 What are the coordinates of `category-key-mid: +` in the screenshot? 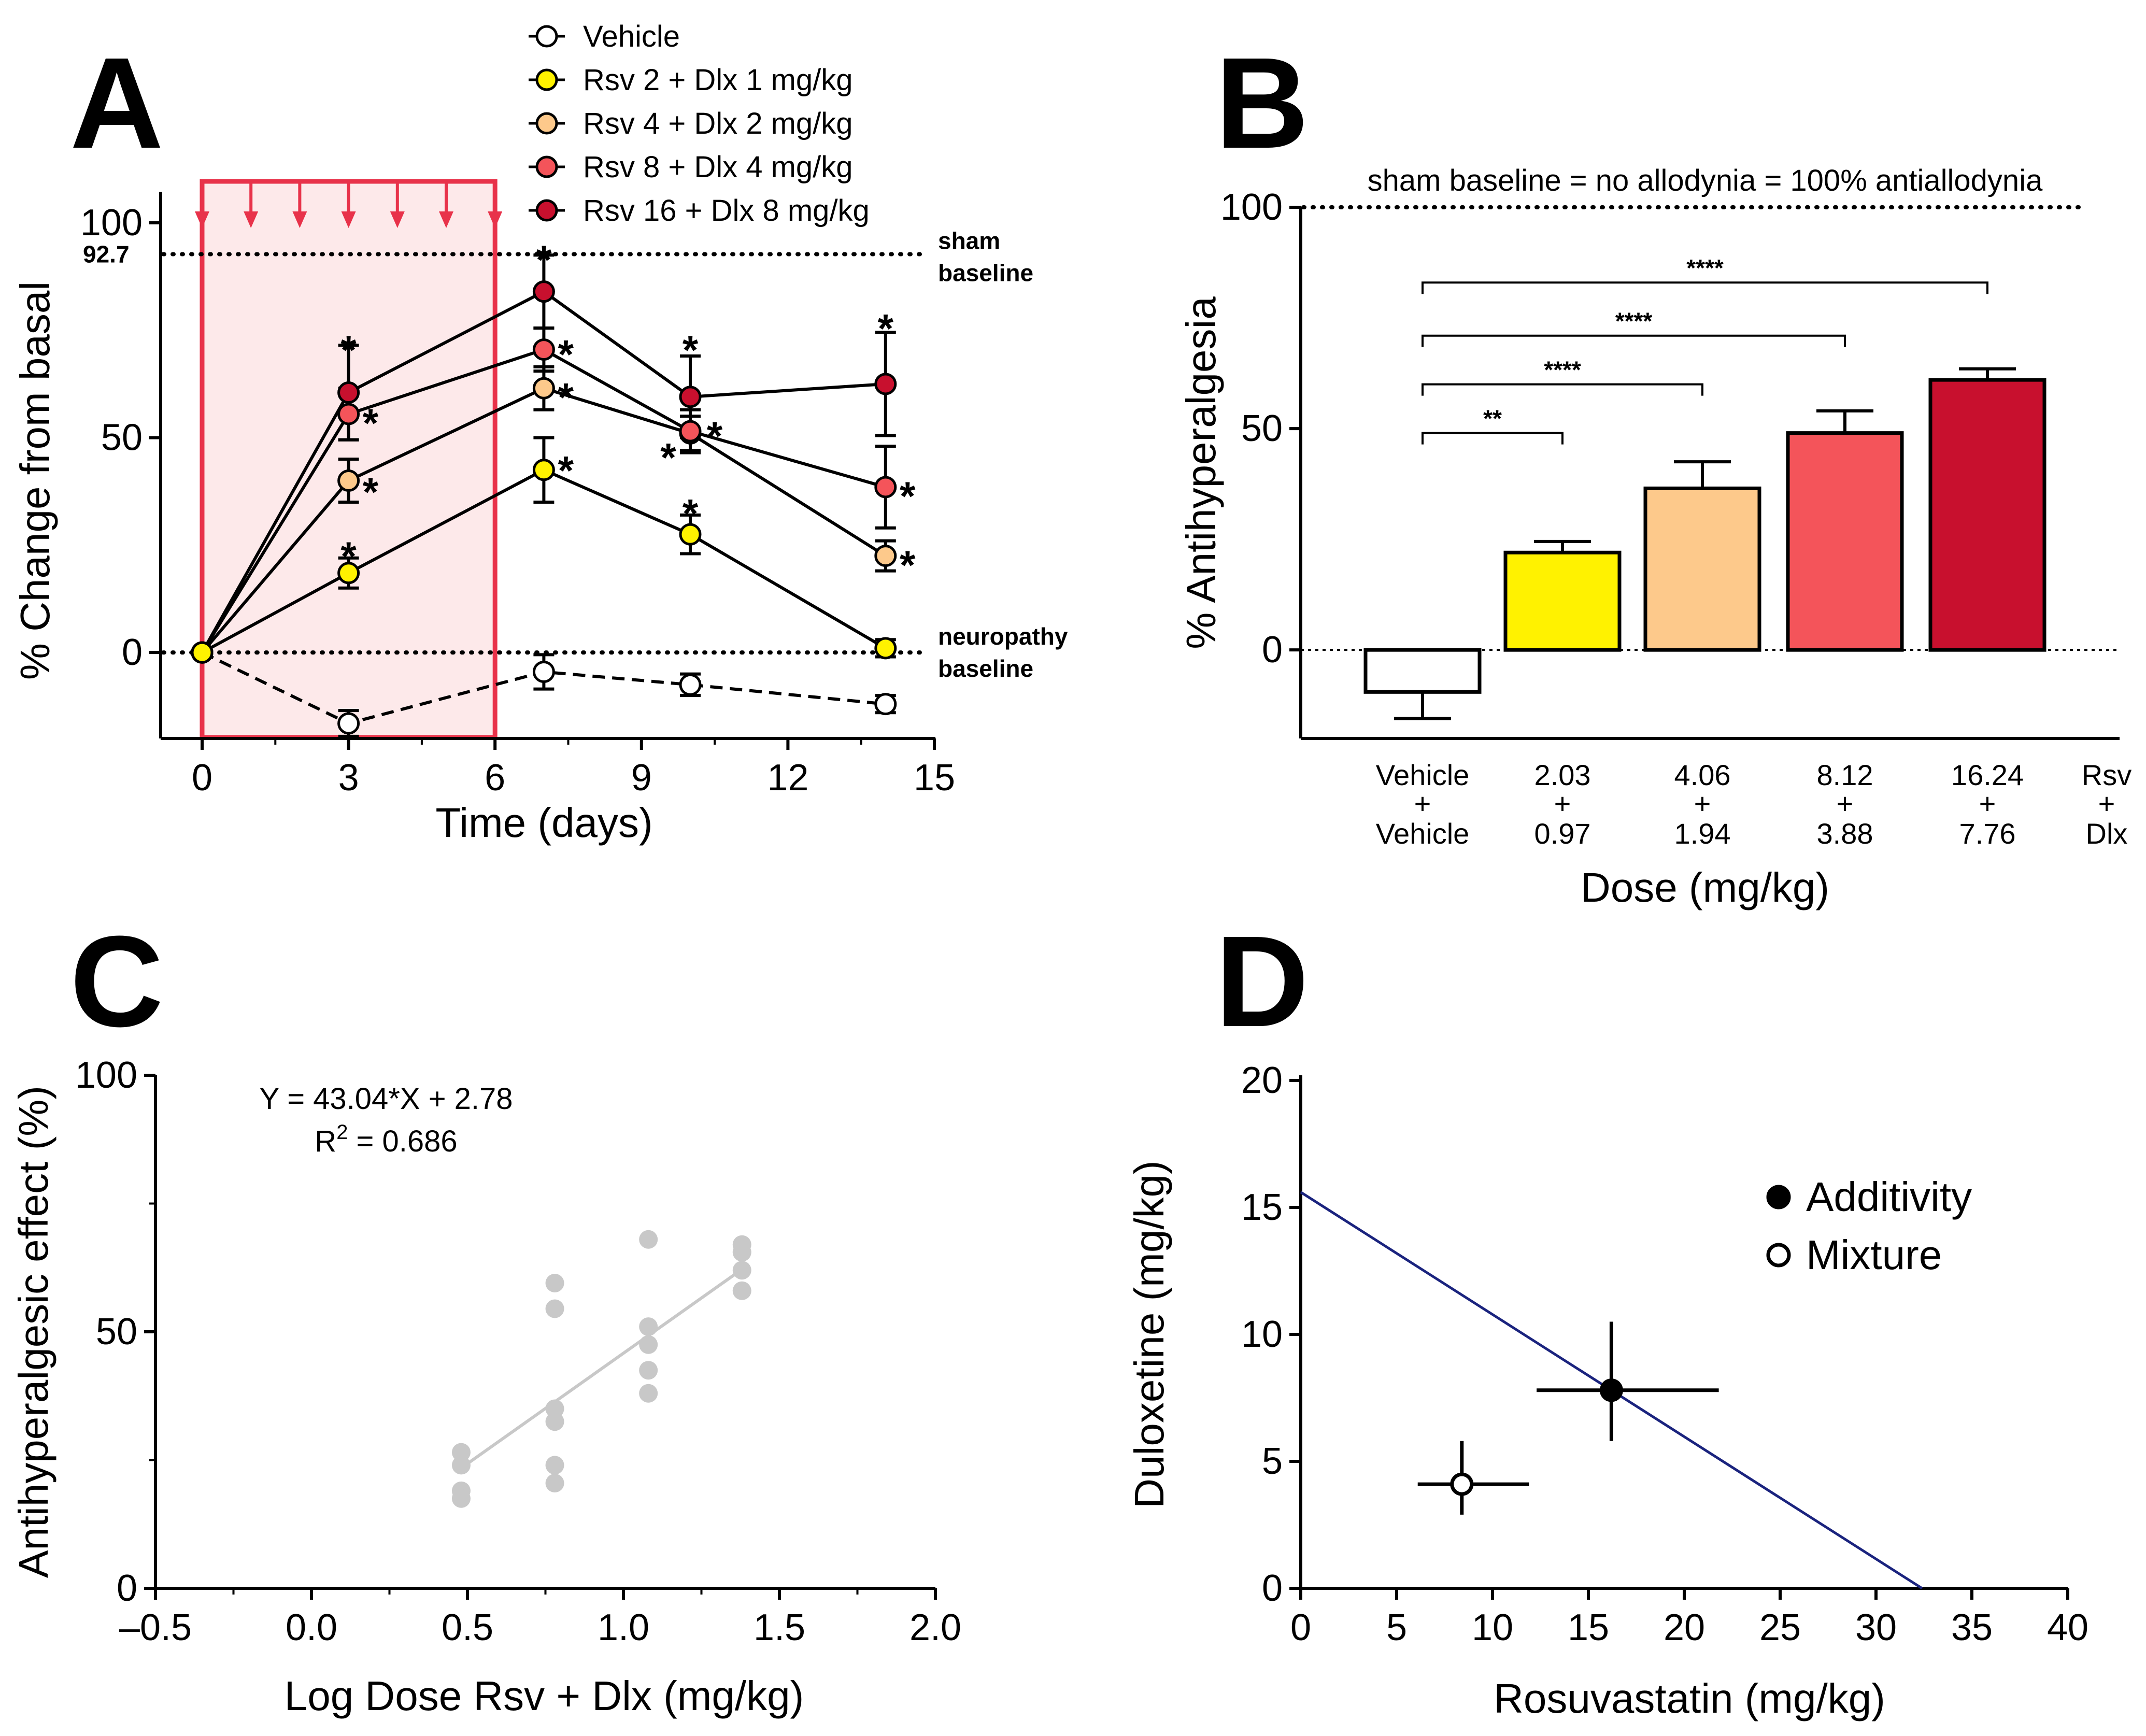 It's located at (2106, 803).